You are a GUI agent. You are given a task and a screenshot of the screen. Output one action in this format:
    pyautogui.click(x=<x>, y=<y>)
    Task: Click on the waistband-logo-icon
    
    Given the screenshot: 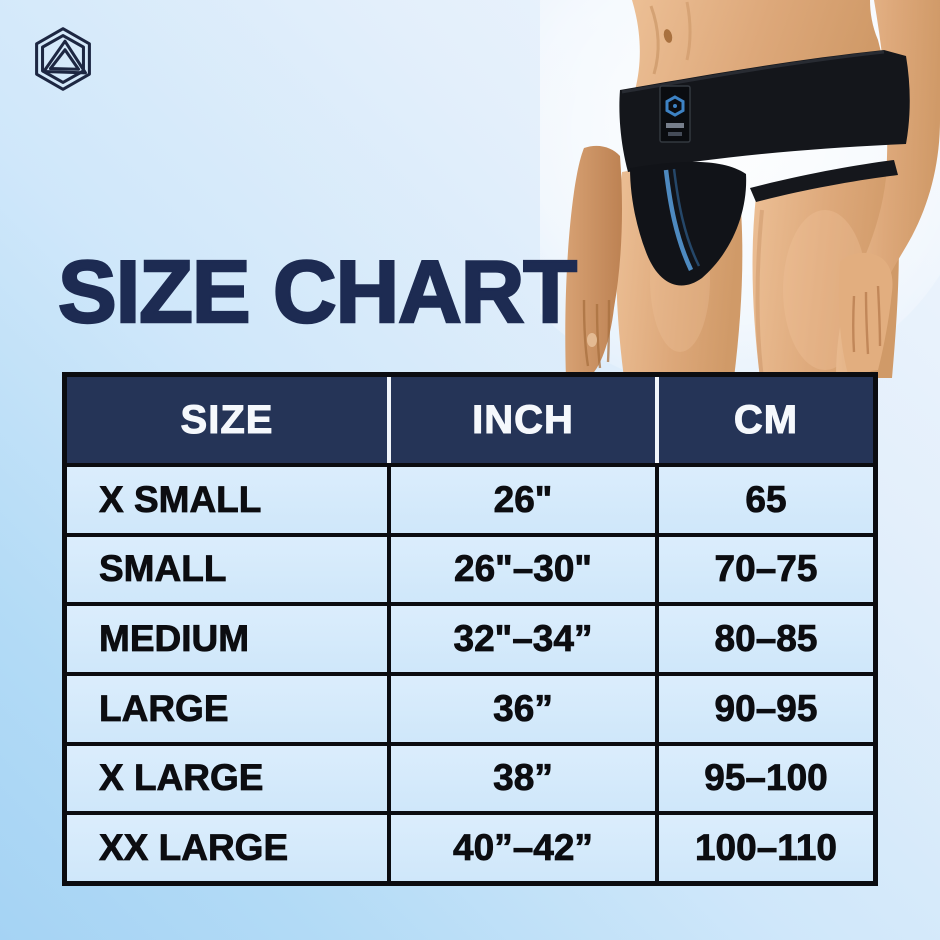 What is the action you would take?
    pyautogui.click(x=675, y=106)
    